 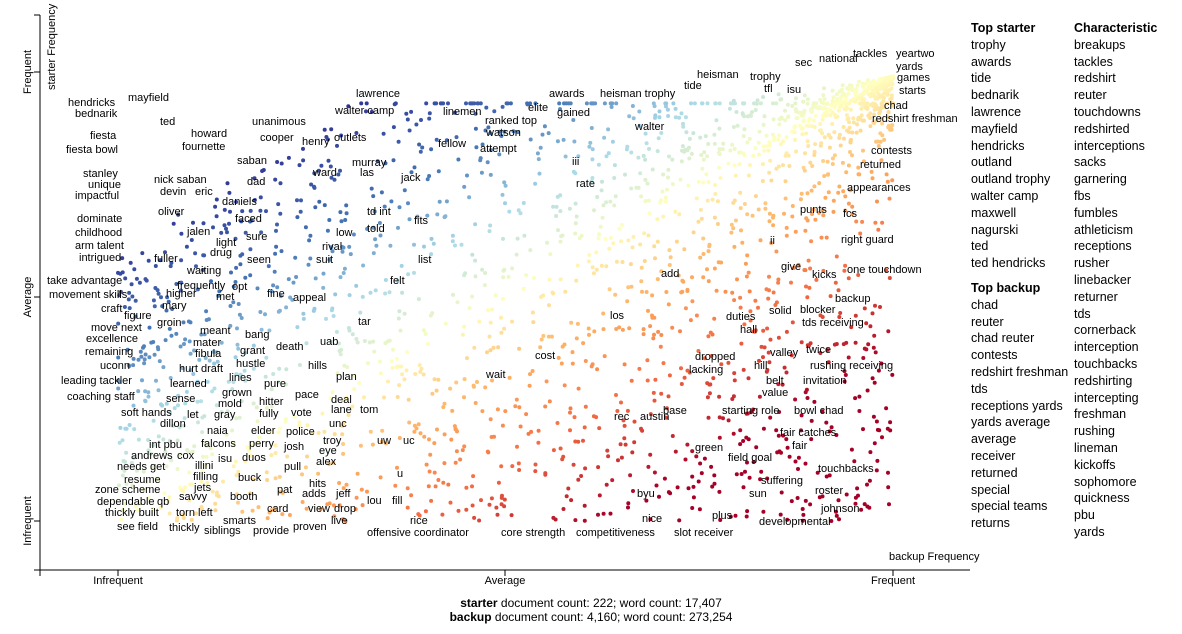 I want to click on term-label: johnson, so click(x=840, y=509).